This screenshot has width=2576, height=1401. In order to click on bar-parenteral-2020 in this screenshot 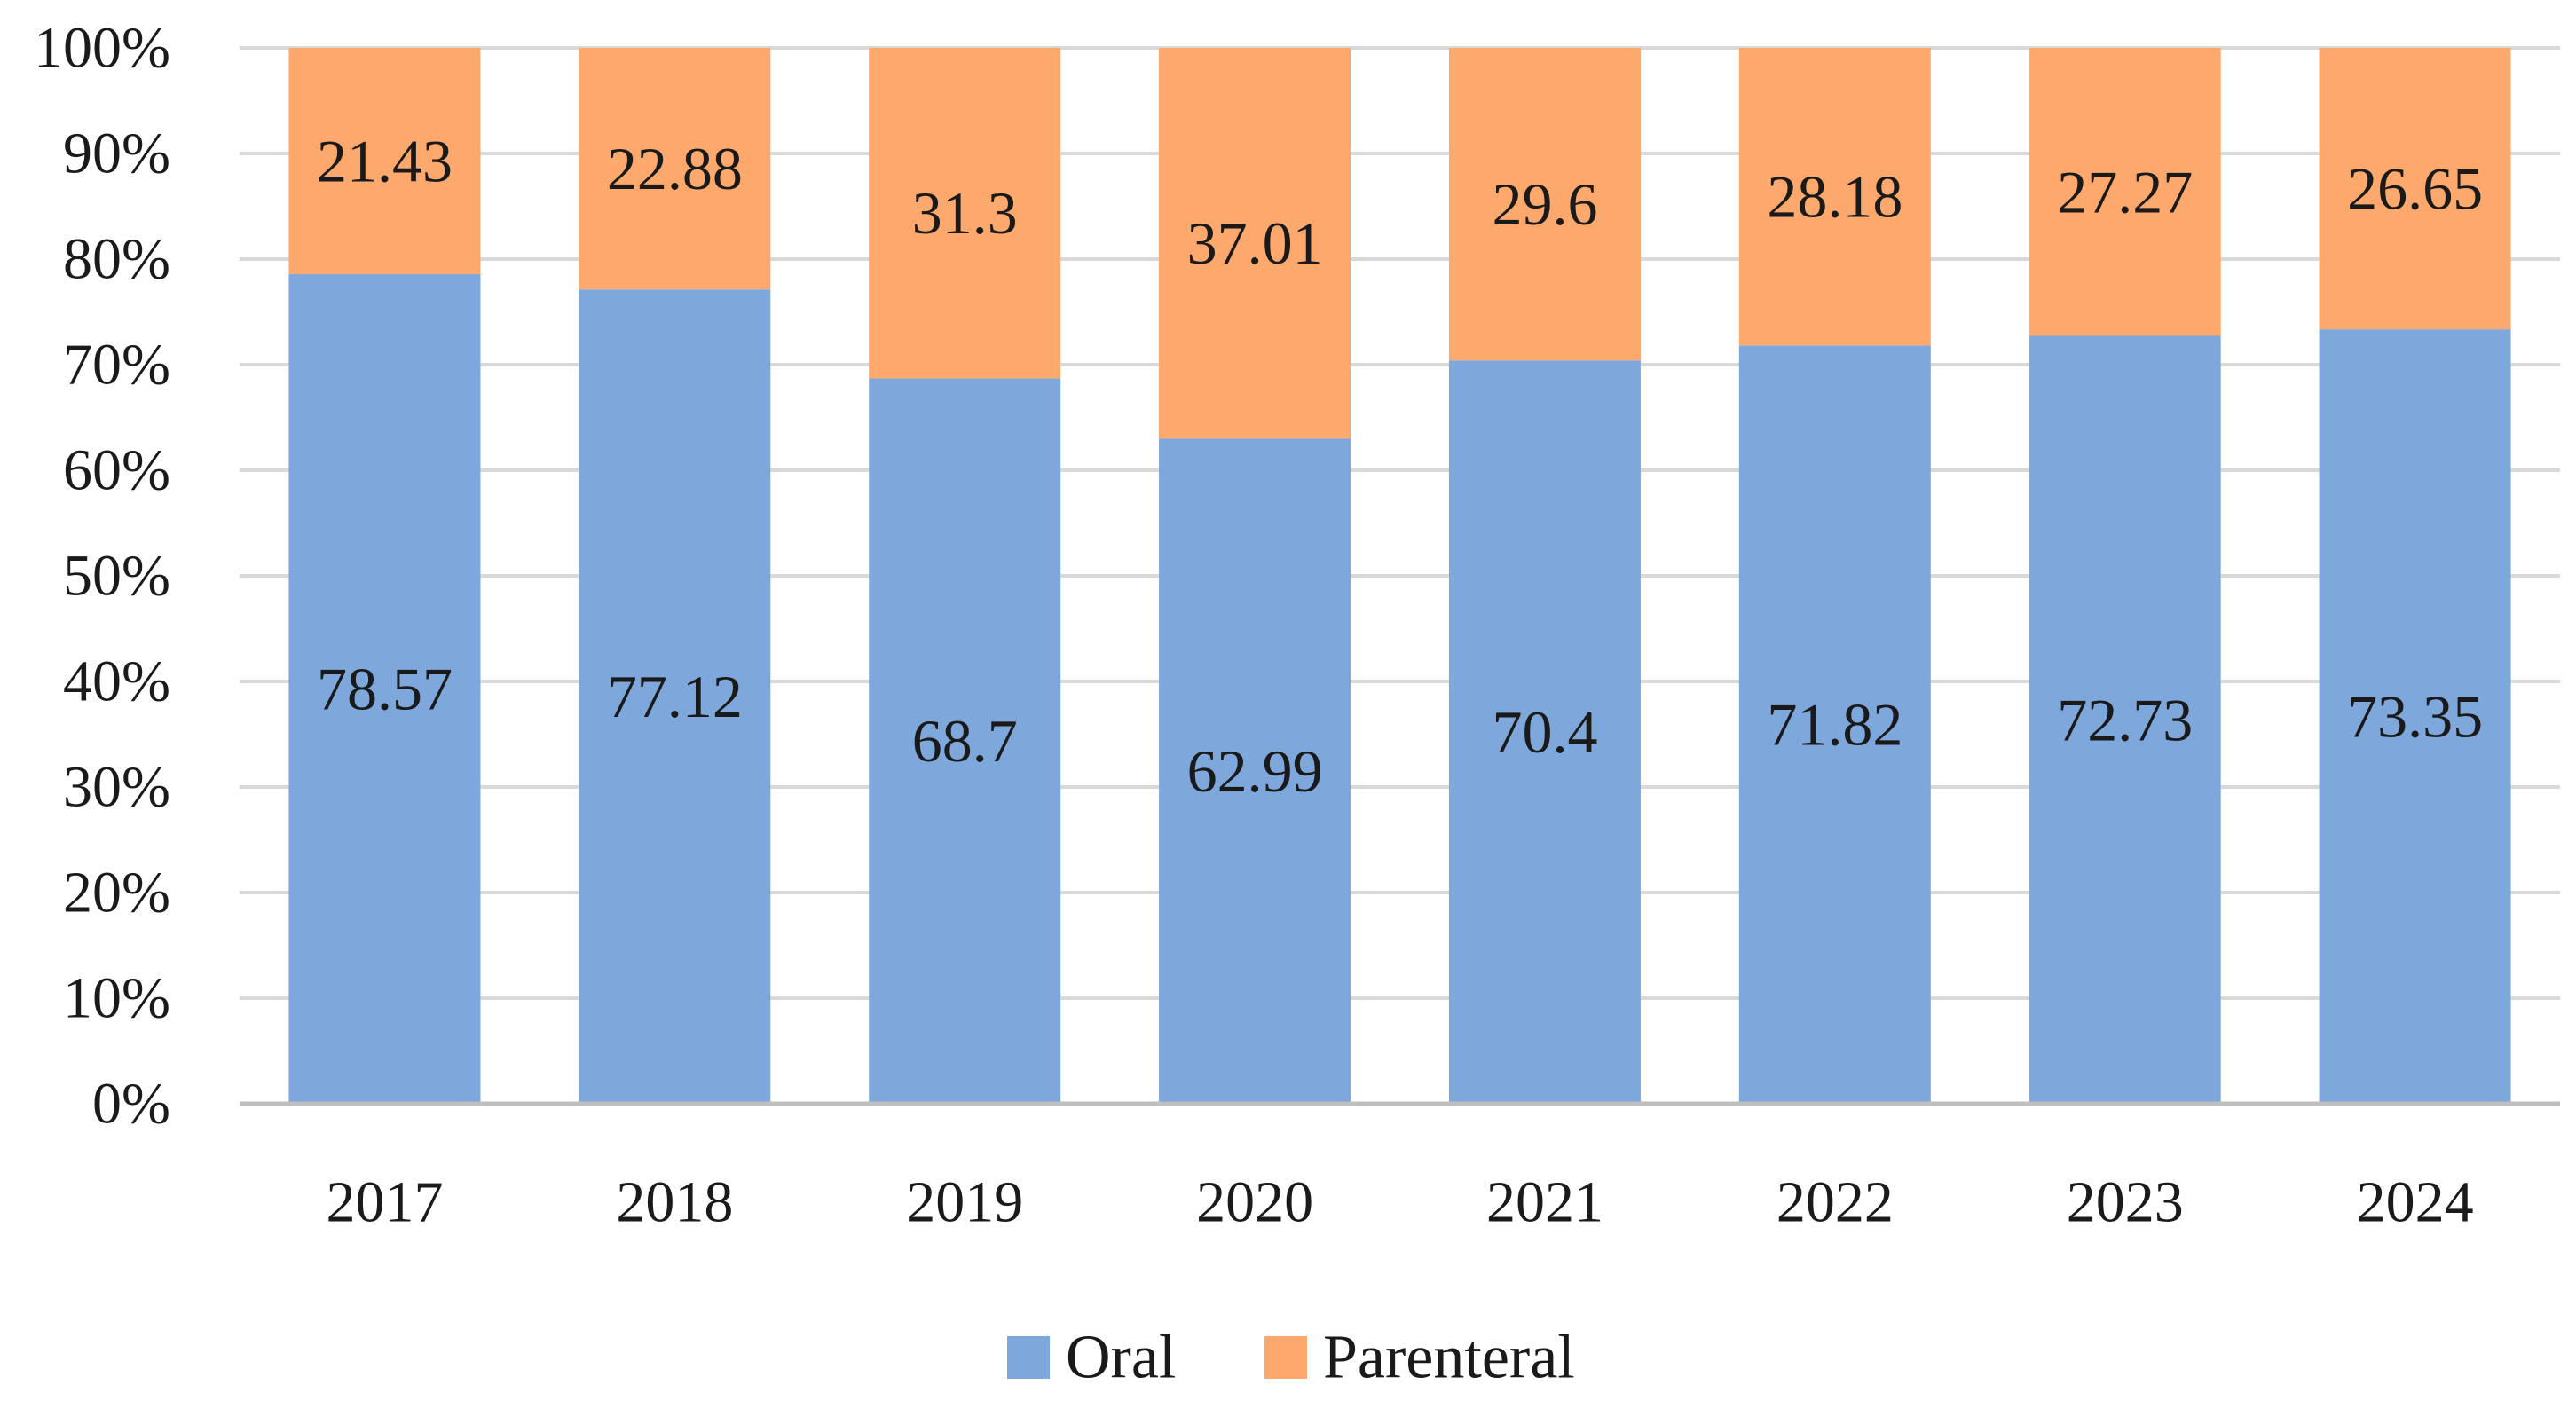, I will do `click(1255, 243)`.